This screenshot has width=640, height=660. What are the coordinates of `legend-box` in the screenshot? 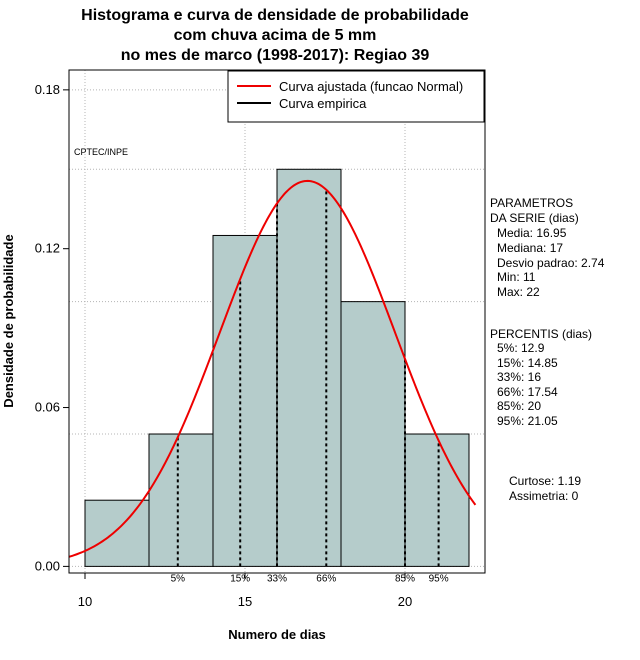 It's located at (356, 96).